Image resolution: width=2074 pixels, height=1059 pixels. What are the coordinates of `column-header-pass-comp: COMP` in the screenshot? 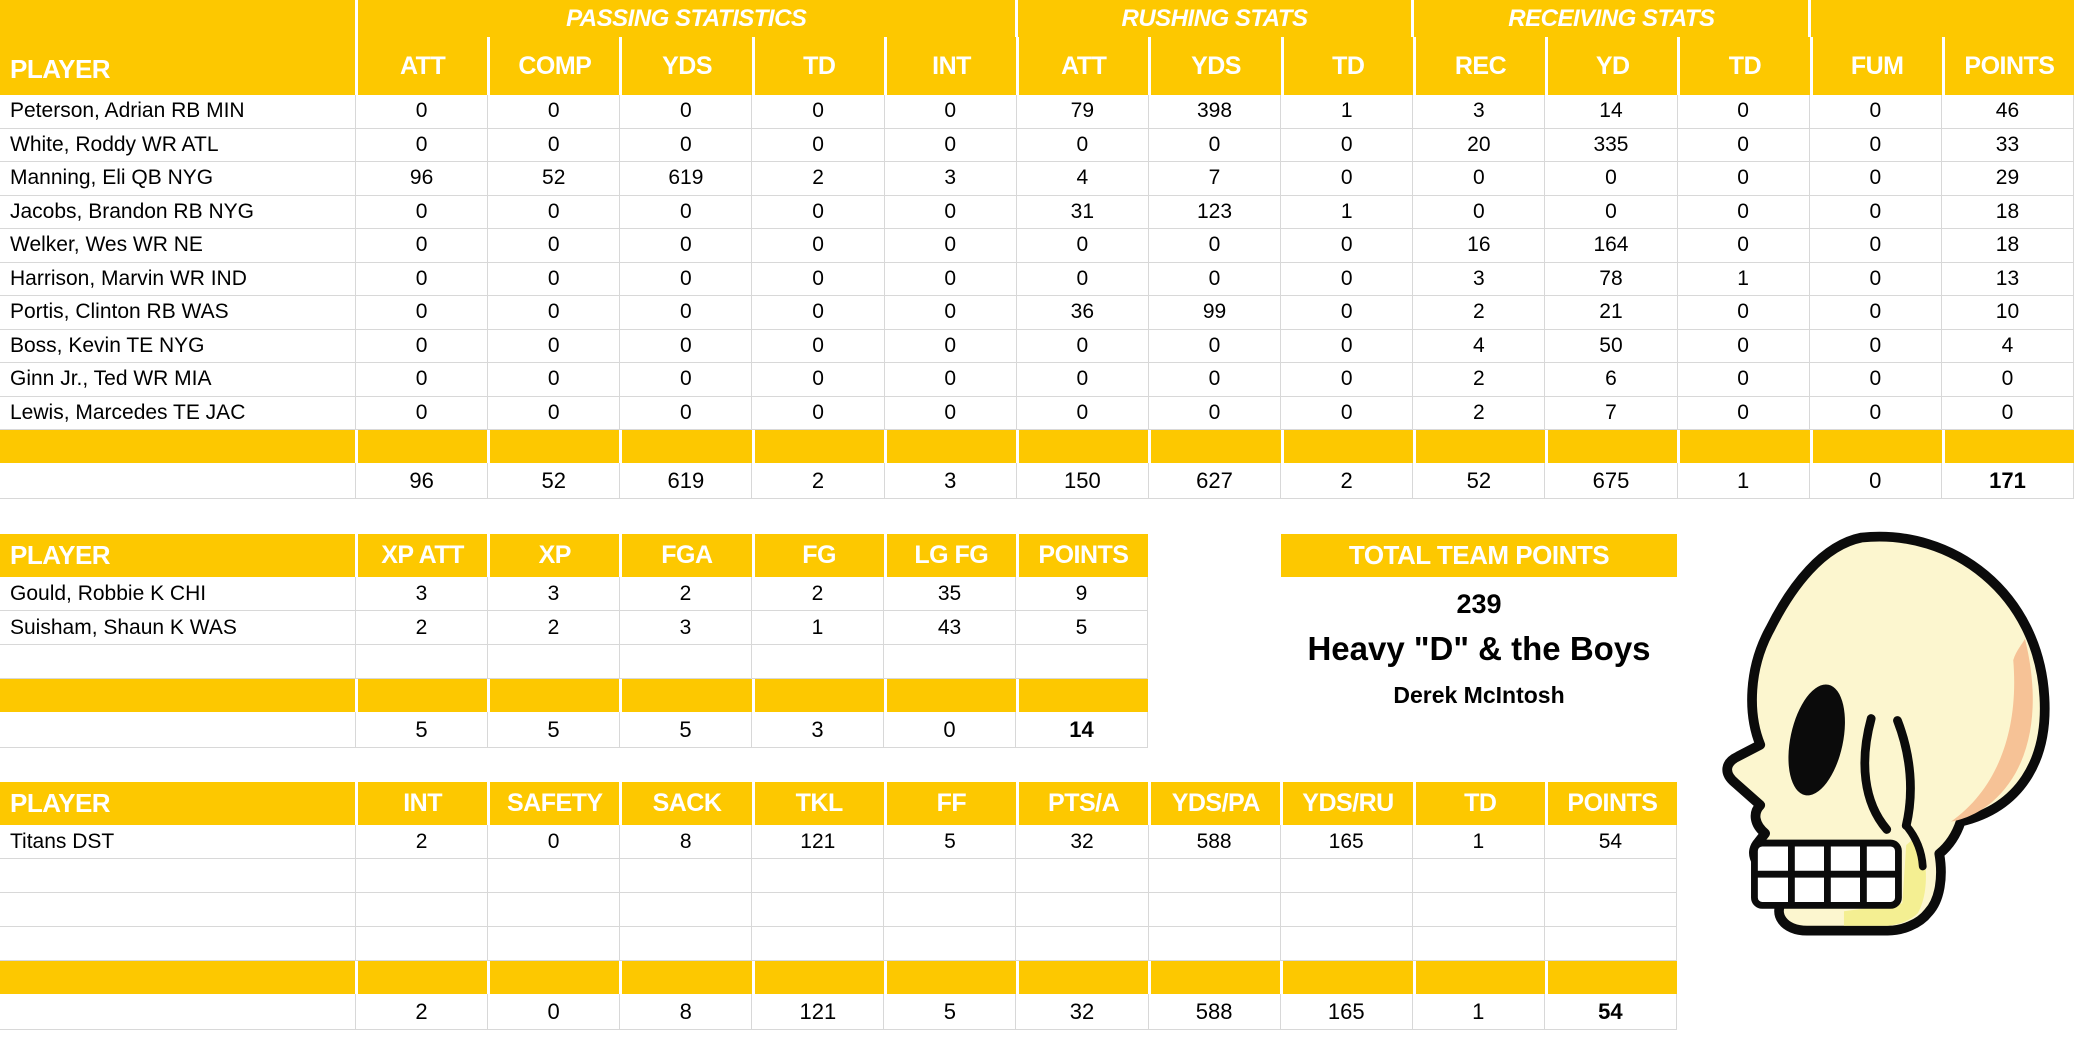 It's located at (553, 66).